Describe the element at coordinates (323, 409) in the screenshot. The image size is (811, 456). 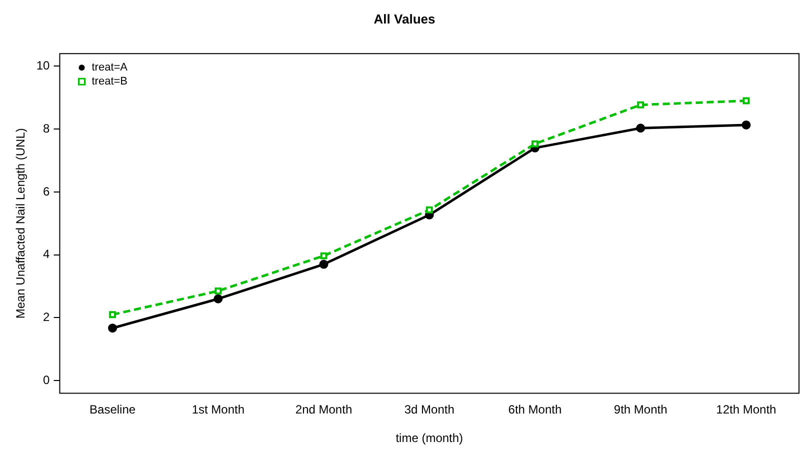
I see `x-tick-label: 2nd Month` at that location.